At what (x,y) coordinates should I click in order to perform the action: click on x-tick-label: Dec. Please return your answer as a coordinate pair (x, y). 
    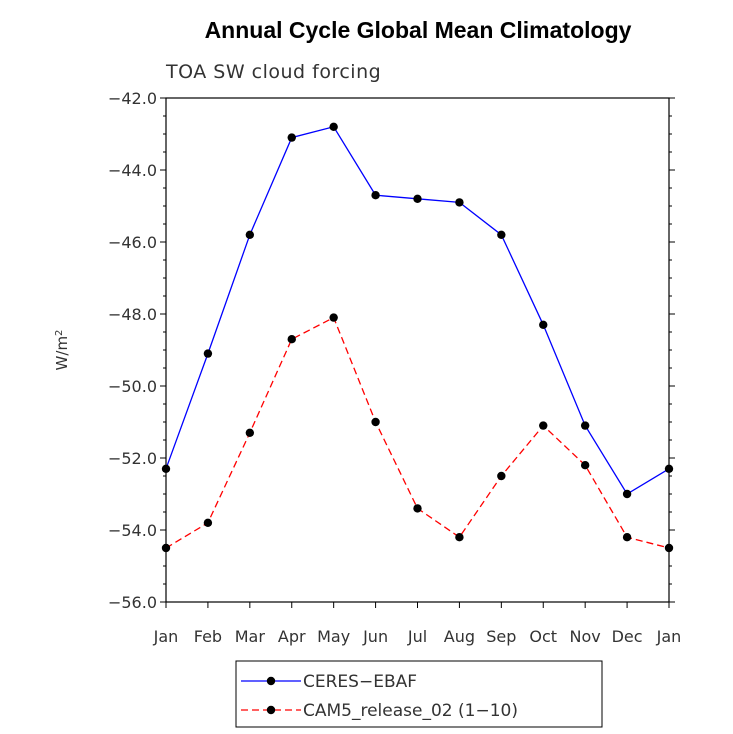
    Looking at the image, I should click on (627, 636).